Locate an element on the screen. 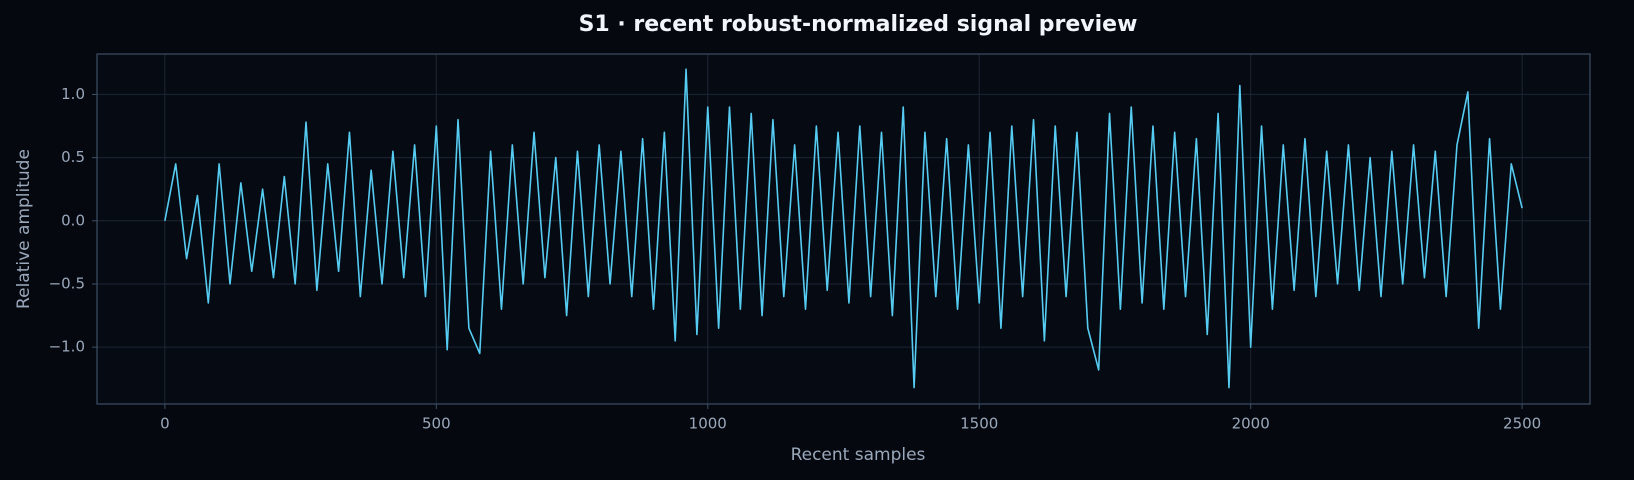 This screenshot has width=1634, height=480. y-tick-label: 0.0 is located at coordinates (73, 220).